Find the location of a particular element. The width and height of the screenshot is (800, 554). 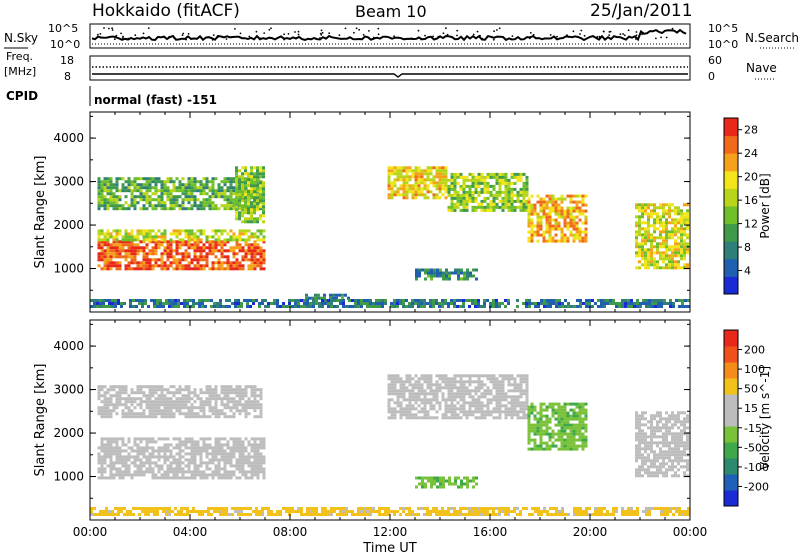

power-ylabel: Slant Range [km] is located at coordinates (40, 212).